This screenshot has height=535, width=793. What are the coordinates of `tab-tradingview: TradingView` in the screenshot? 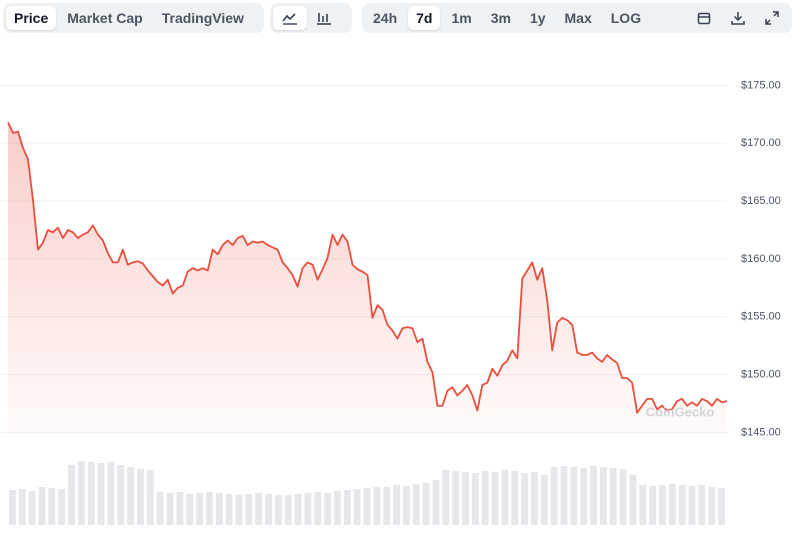 It's located at (202, 18).